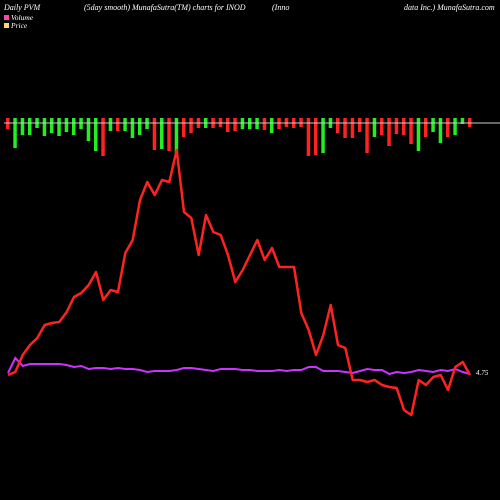  I want to click on legend-price-label: Price, so click(19, 25).